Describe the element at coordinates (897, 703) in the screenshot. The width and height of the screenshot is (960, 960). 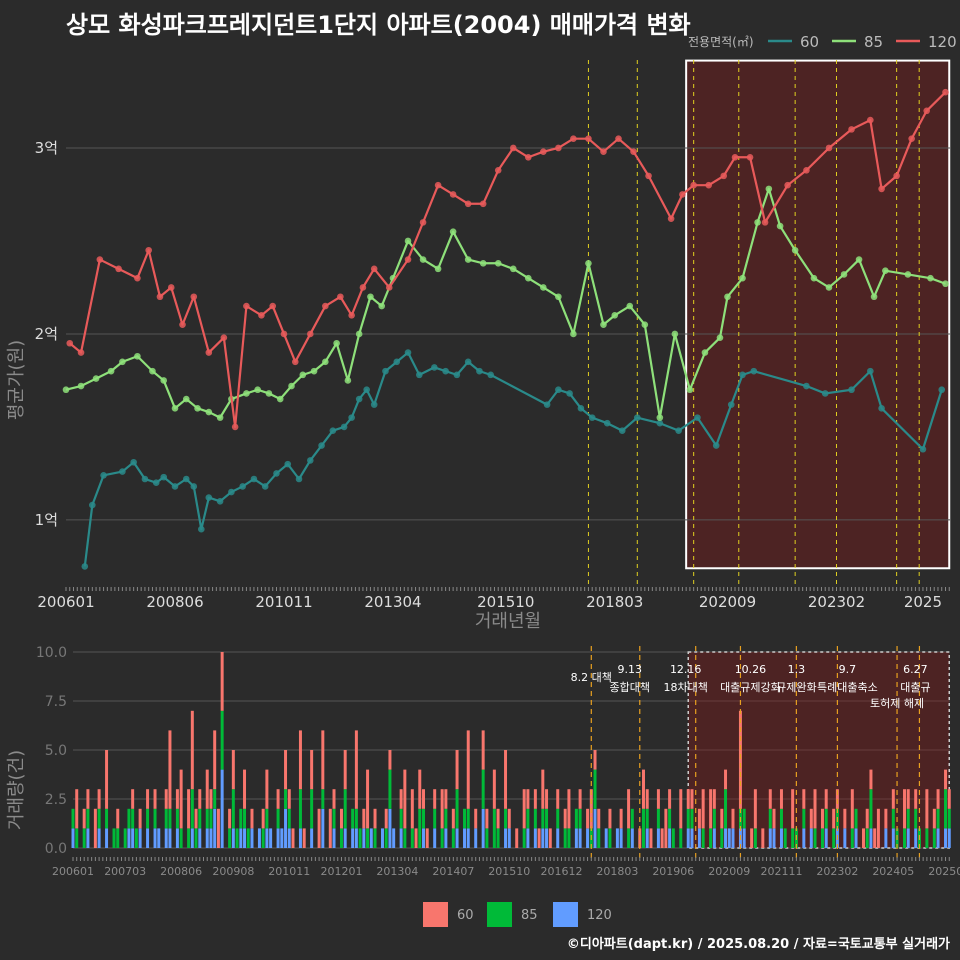
I see `policy-annotation: 토허제 해제` at that location.